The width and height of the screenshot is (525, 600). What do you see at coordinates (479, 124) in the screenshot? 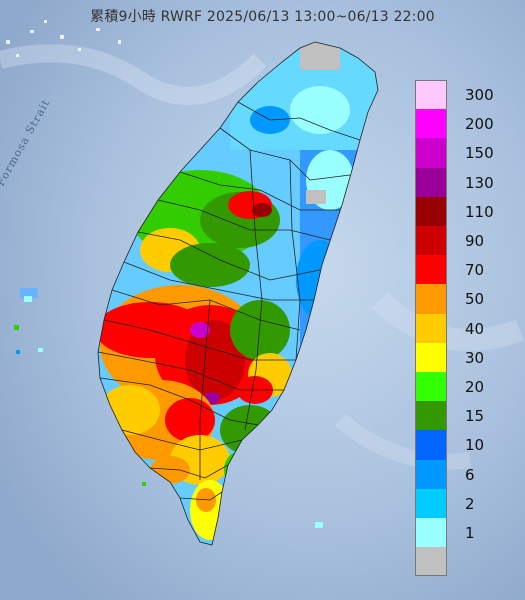
I see `legend-label: 200` at bounding box center [479, 124].